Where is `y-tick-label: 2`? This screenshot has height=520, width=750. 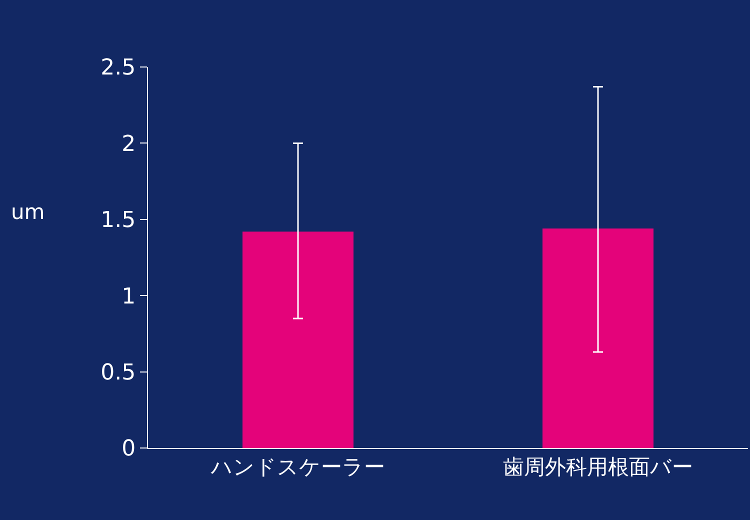
y-tick-label: 2 is located at coordinates (129, 144).